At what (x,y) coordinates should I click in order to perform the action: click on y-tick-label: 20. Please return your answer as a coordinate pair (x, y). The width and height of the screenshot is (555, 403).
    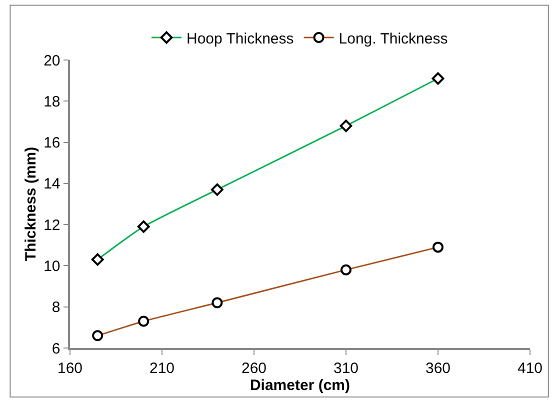
    Looking at the image, I should click on (52, 61).